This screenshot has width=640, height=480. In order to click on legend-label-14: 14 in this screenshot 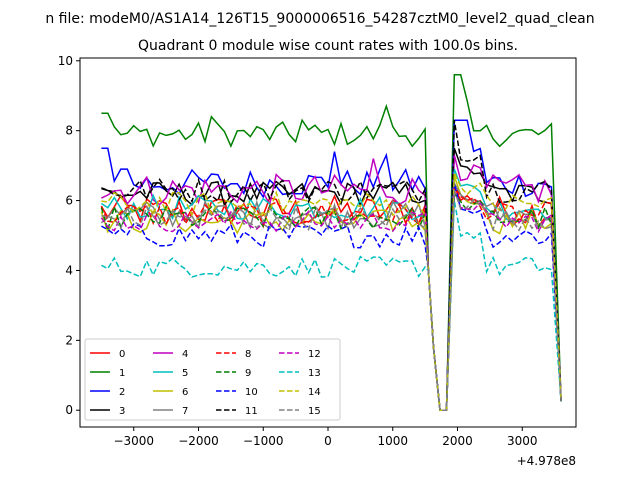, I will do `click(314, 392)`.